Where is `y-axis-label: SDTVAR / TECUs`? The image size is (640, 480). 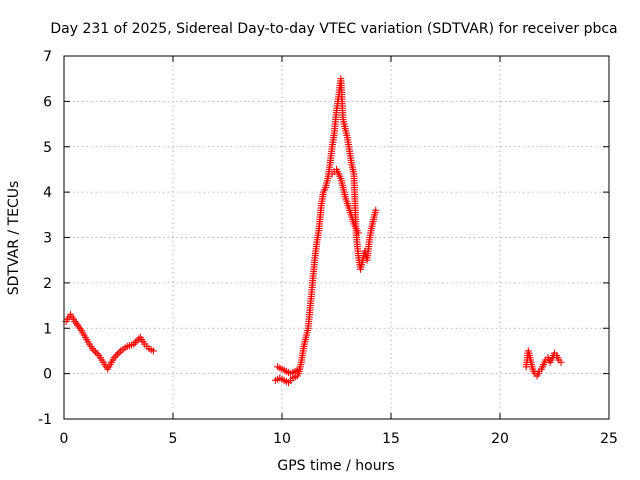
y-axis-label: SDTVAR / TECUs is located at coordinates (14, 238).